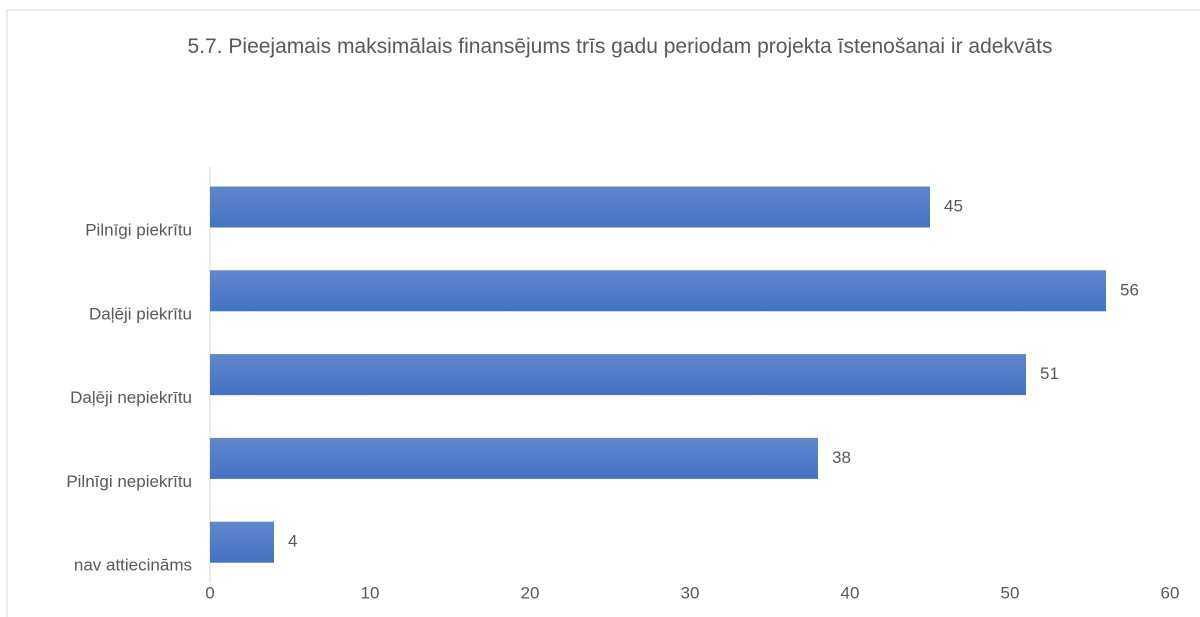  Describe the element at coordinates (1049, 373) in the screenshot. I see `data-label: 51` at that location.